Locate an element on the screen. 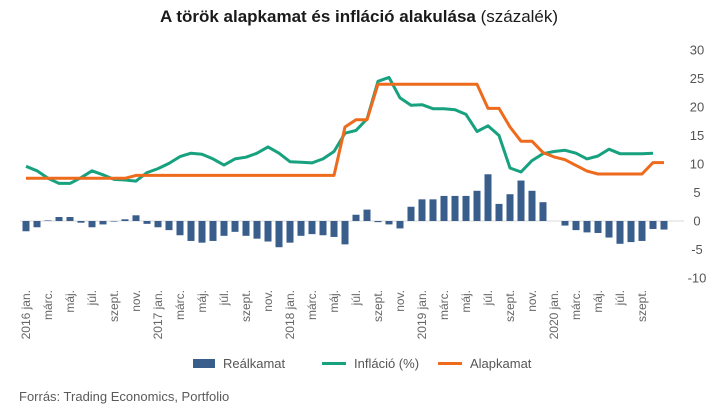 The width and height of the screenshot is (718, 415). legend-swatch-realkamat is located at coordinates (204, 363).